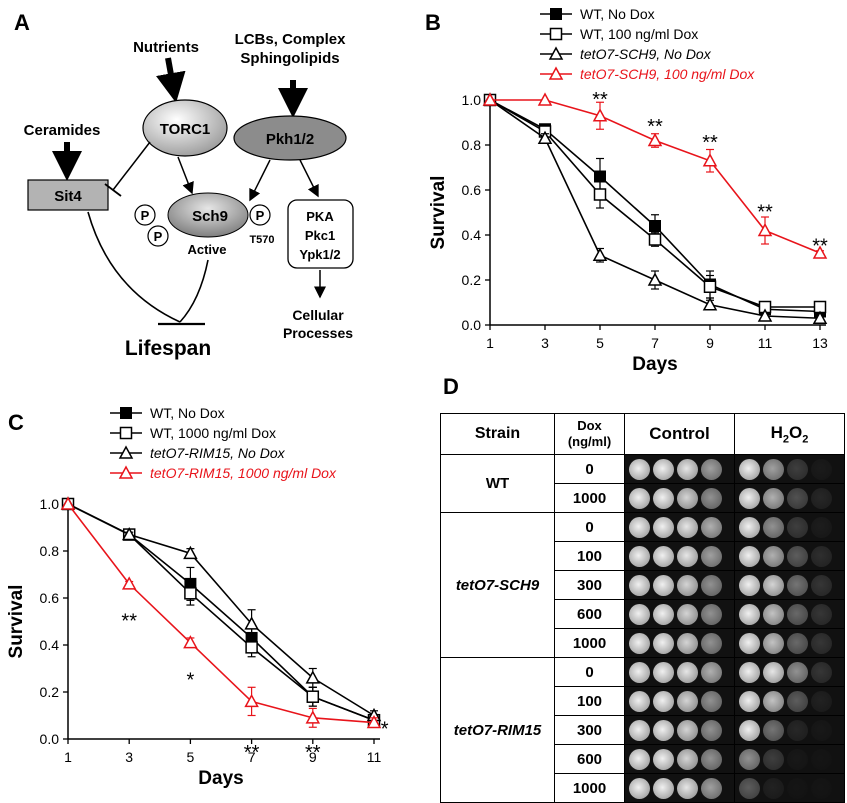  Describe the element at coordinates (50, 598) in the screenshot. I see `y-tick-label: 0.6` at that location.